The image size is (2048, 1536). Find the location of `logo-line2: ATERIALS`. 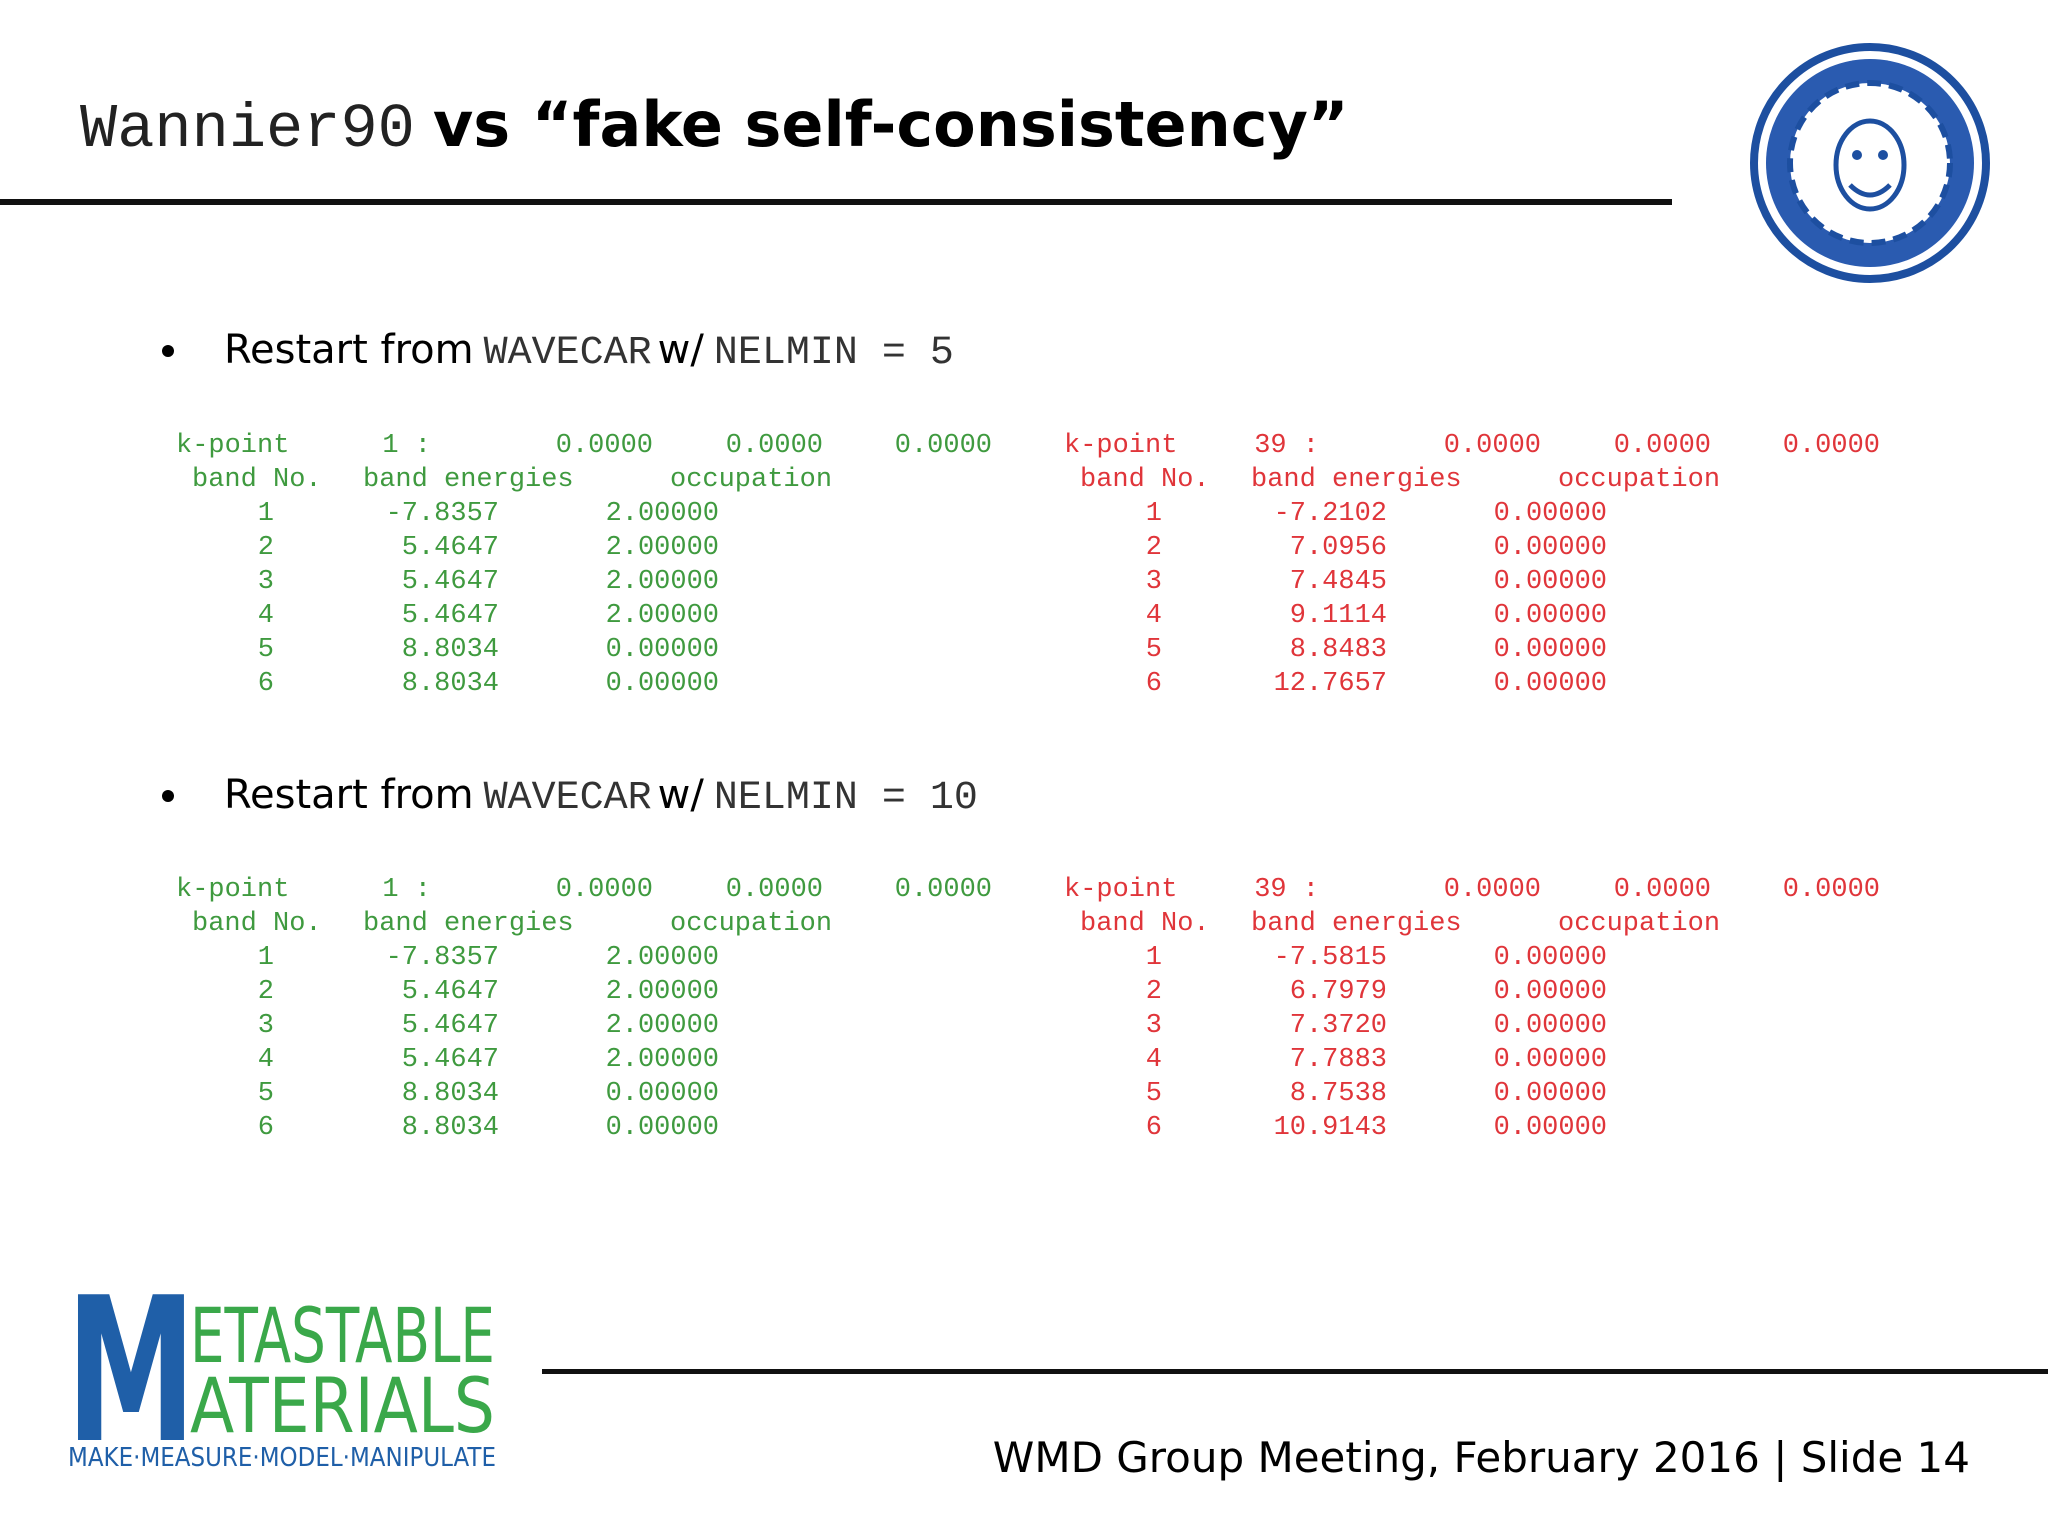

logo-line2: ATERIALS is located at coordinates (342, 1405).